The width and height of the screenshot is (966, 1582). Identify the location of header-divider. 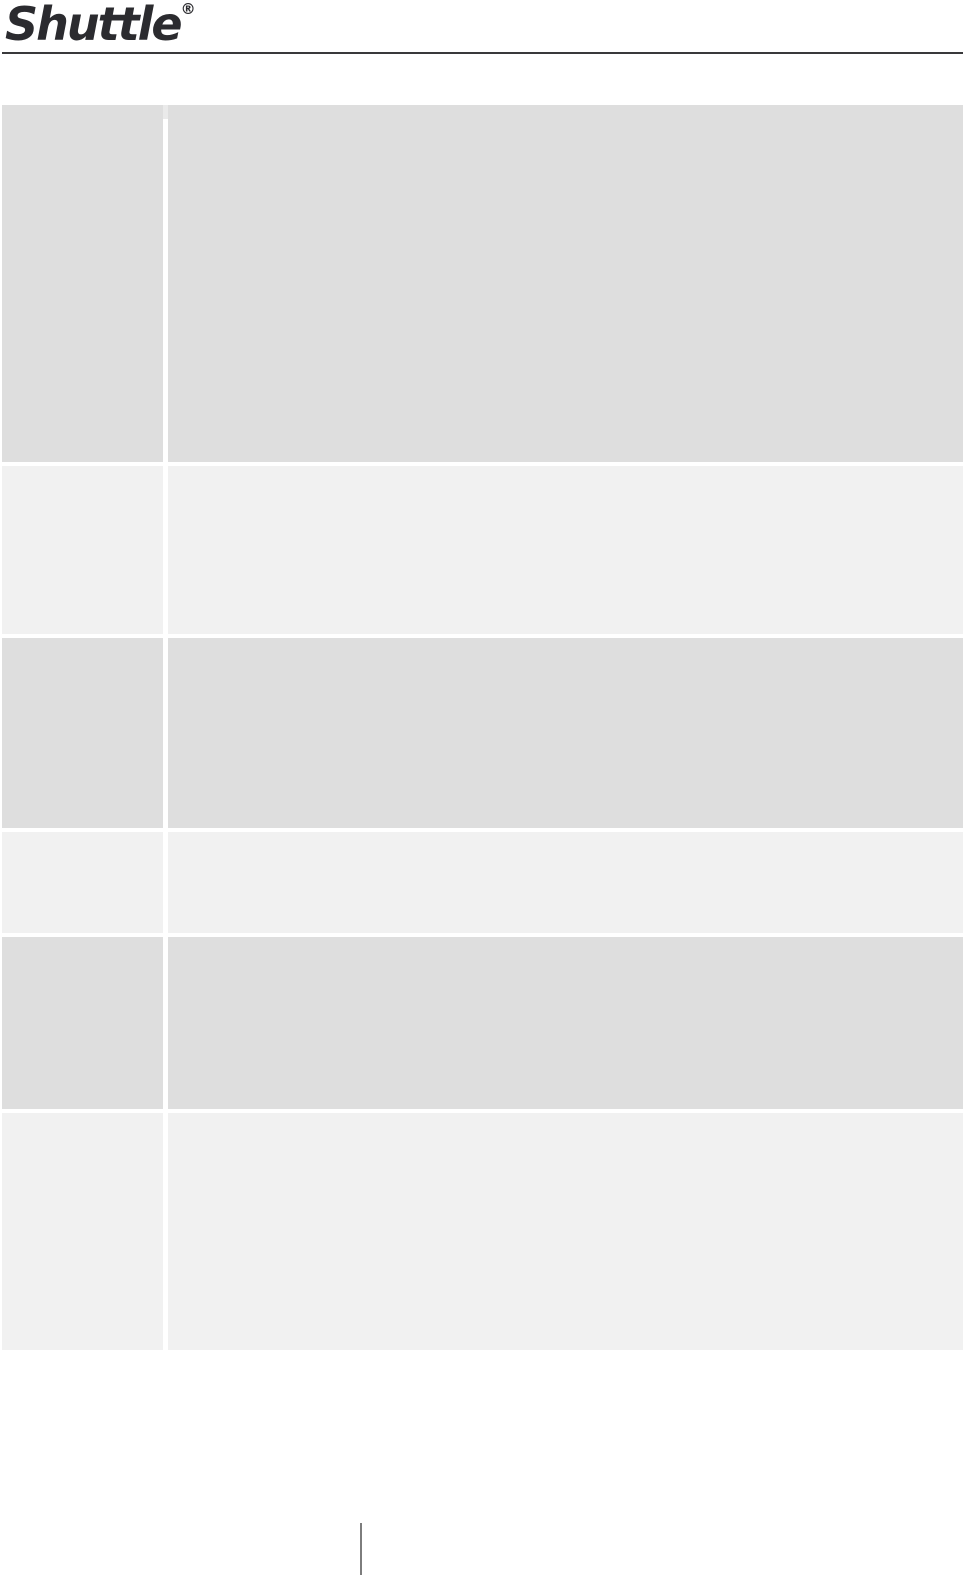
(482, 53).